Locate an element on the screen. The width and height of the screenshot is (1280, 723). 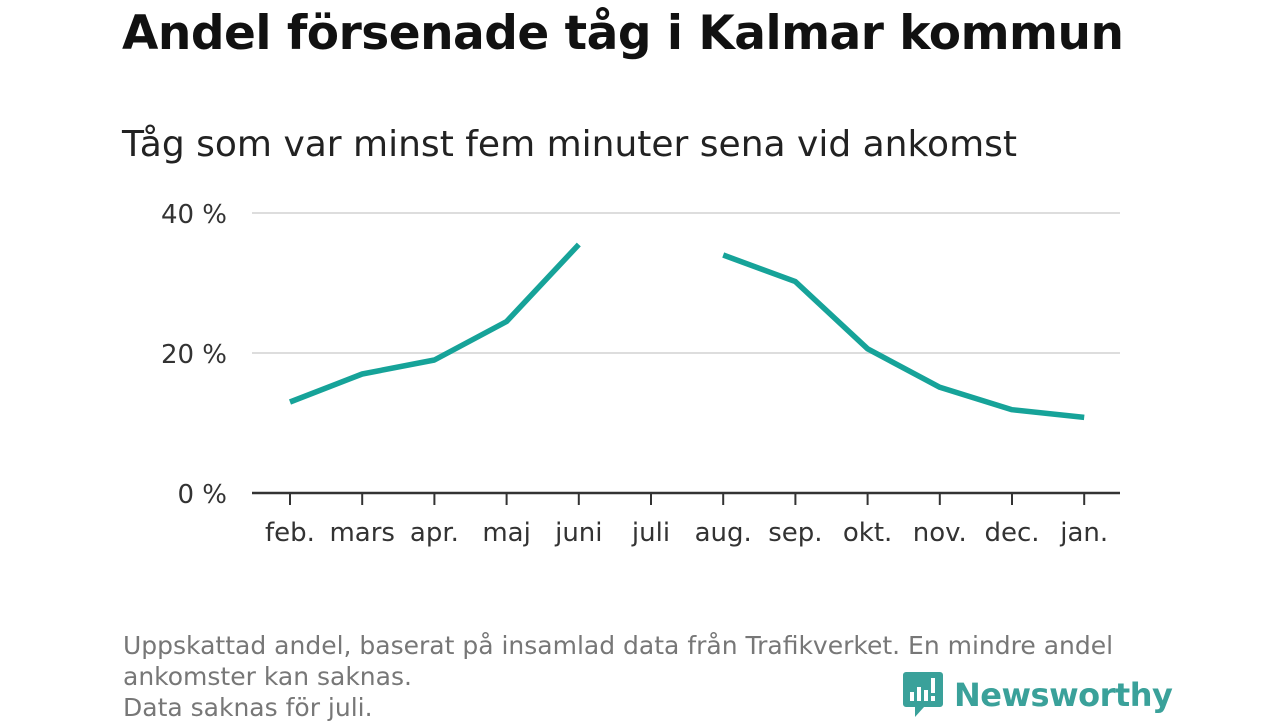
y-axis-tick-labels: 0 % 20 % 40 % is located at coordinates (194, 355).